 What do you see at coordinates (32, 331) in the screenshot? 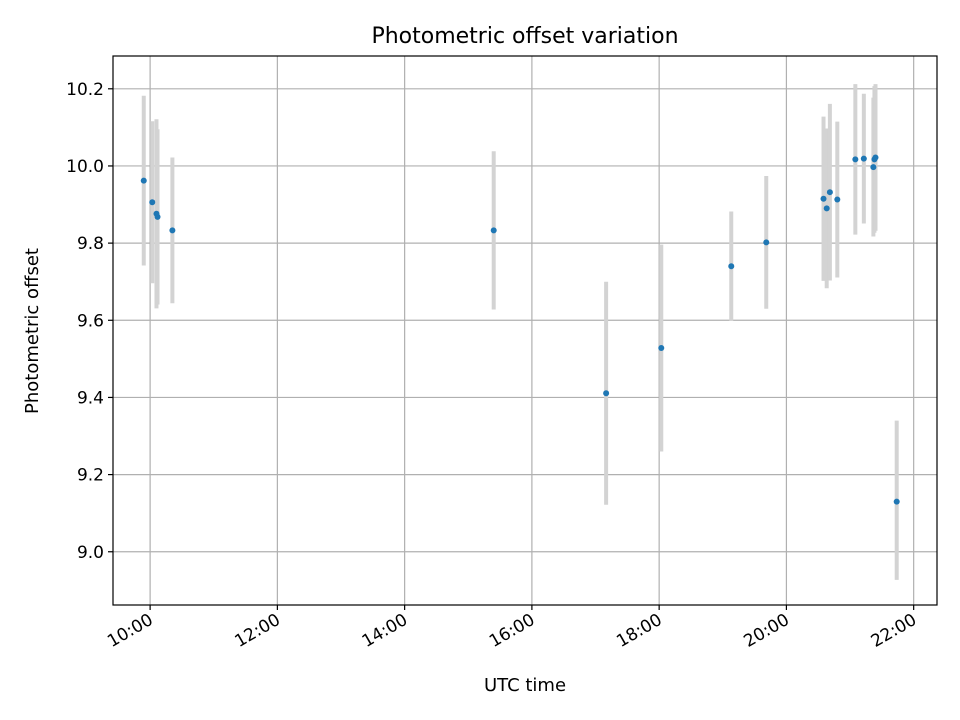
I see `y-axis-label: Photometric offset` at bounding box center [32, 331].